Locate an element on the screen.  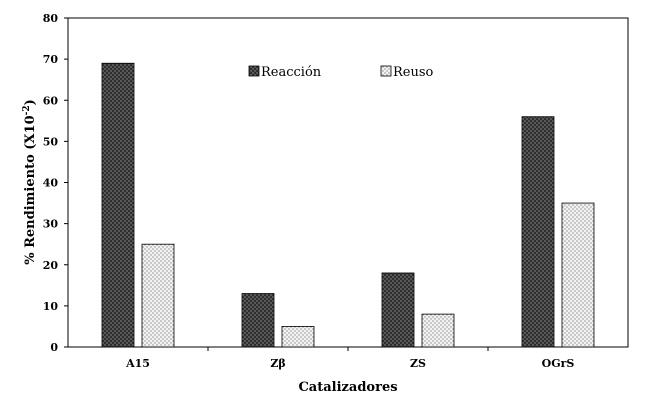
y-tick-label: 40 is located at coordinates (51, 183).